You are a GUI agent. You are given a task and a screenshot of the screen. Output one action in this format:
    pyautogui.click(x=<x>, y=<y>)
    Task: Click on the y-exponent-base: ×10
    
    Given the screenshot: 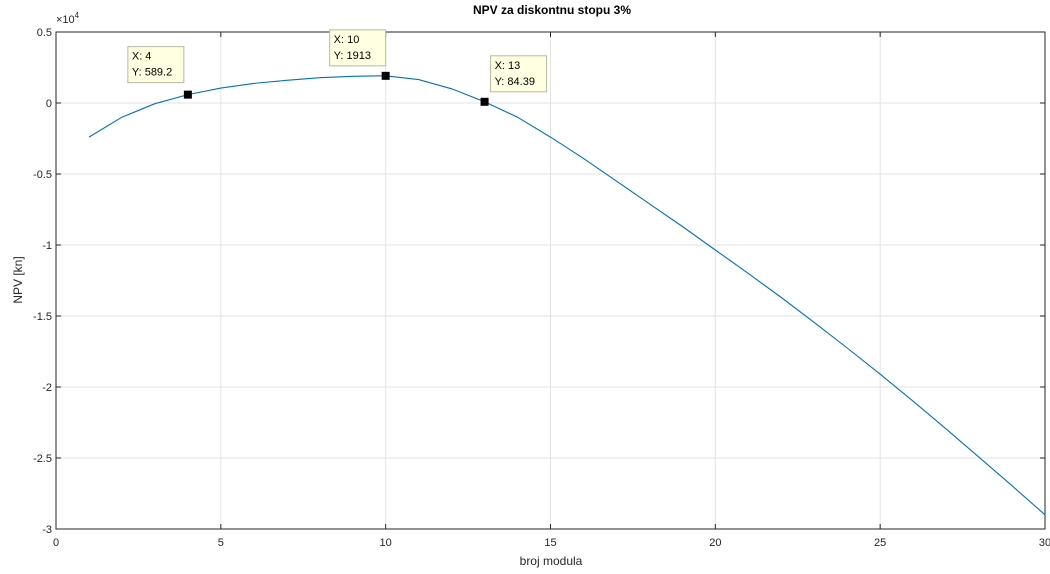 What is the action you would take?
    pyautogui.click(x=65, y=20)
    